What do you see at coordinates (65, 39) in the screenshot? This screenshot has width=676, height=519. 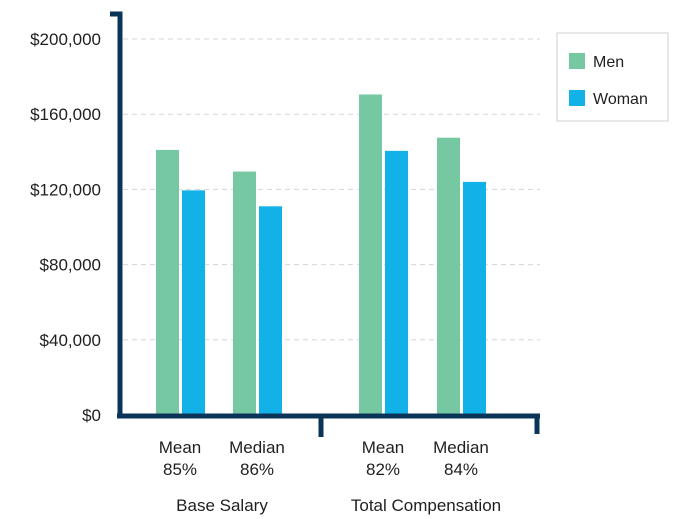 I see `y-tick-label: $200,000` at bounding box center [65, 39].